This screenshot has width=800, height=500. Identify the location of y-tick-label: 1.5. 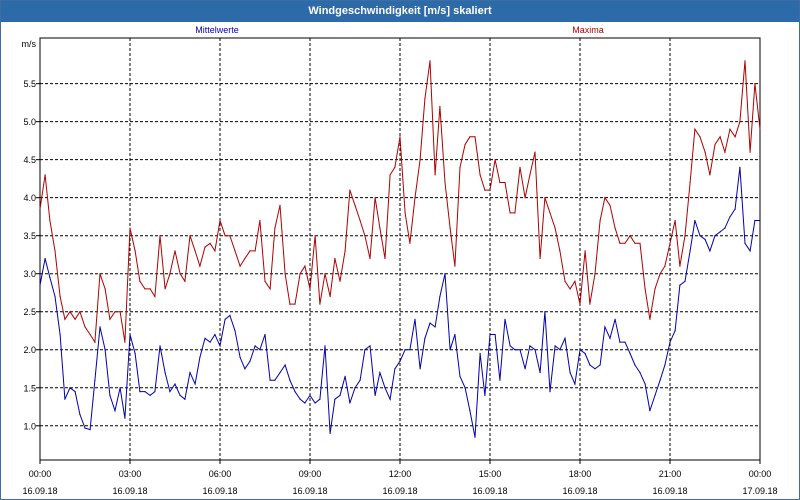
(29, 388).